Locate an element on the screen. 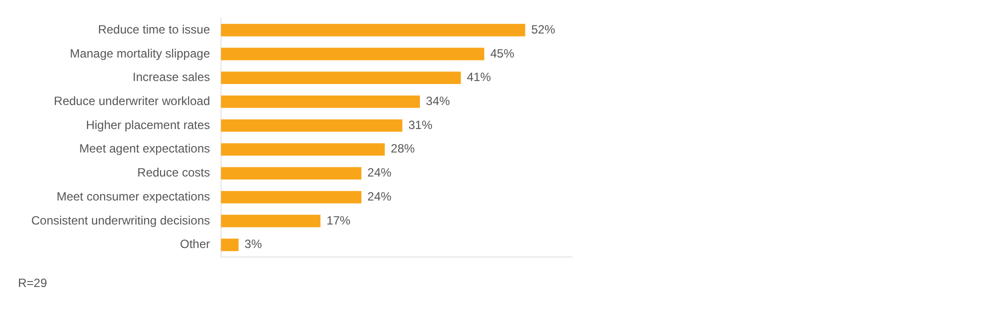  text: R=29 is located at coordinates (33, 283).